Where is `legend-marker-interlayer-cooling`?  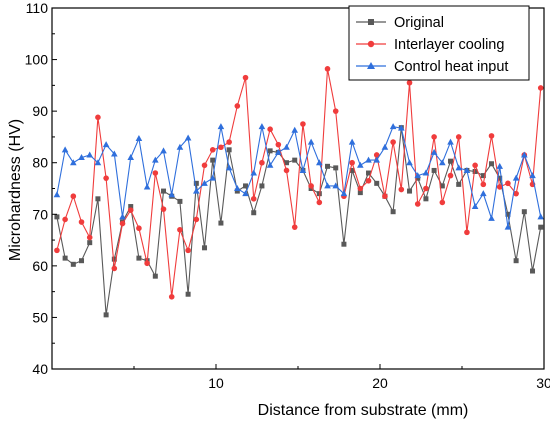 legend-marker-interlayer-cooling is located at coordinates (371, 44).